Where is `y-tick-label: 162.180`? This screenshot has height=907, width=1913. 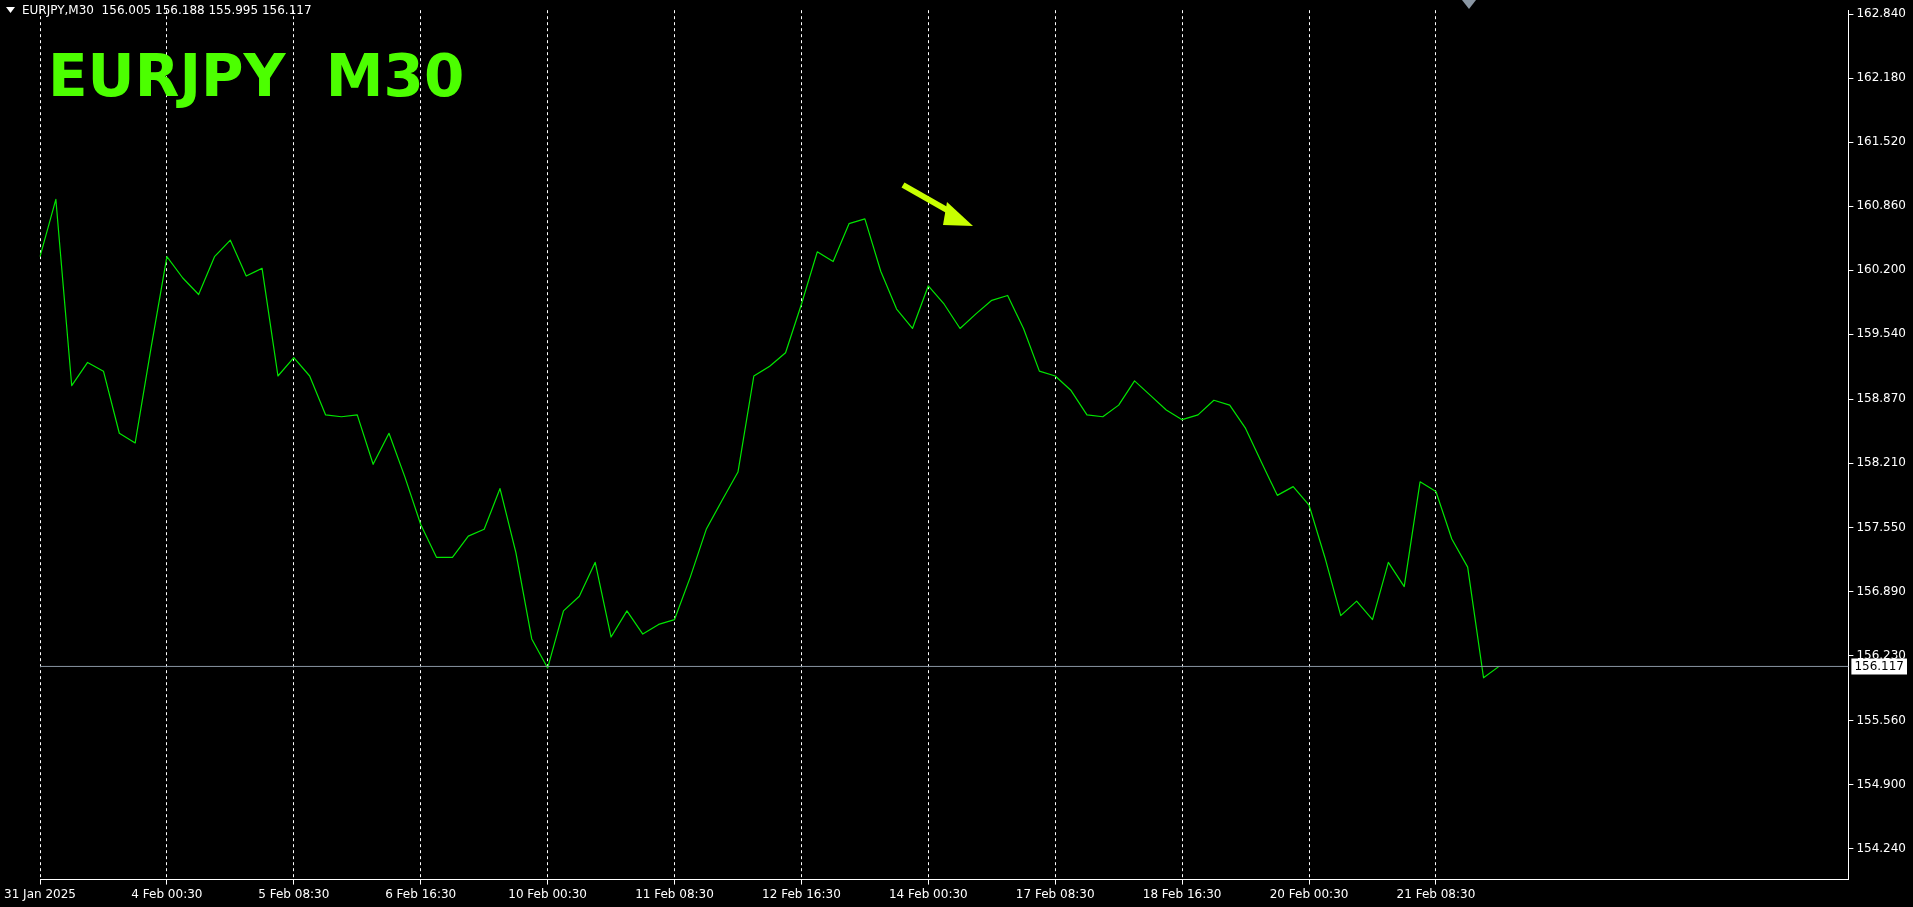
y-tick-label: 162.180 is located at coordinates (1881, 77).